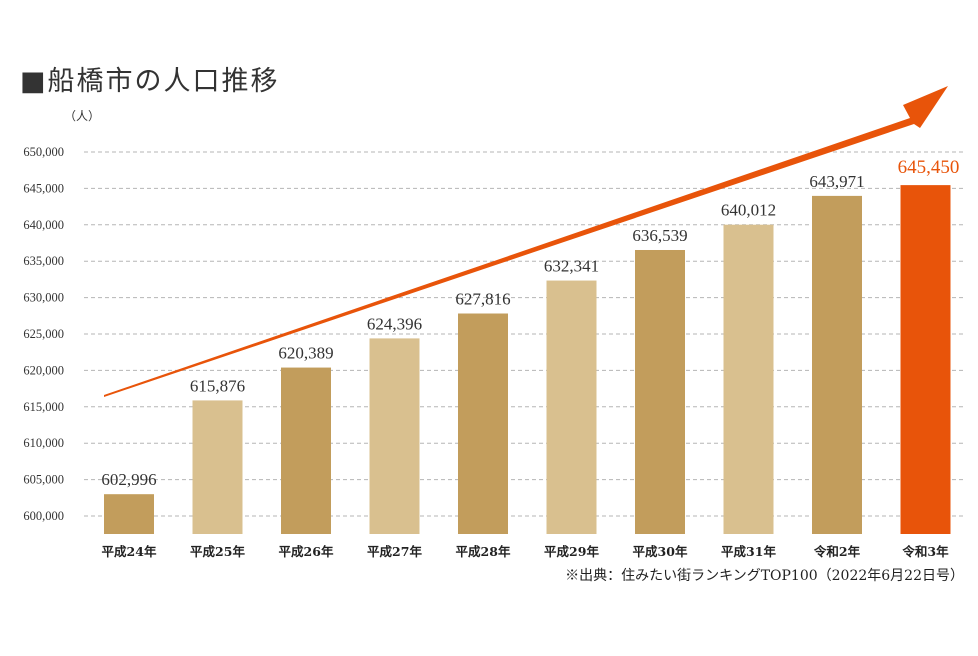 The image size is (978, 656). What do you see at coordinates (748, 210) in the screenshot?
I see `value-label: 640,012` at bounding box center [748, 210].